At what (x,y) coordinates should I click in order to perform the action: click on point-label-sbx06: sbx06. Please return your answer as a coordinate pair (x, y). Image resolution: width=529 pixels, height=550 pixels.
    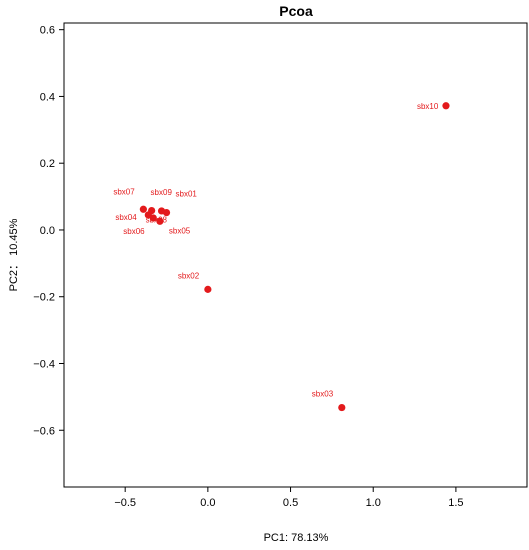
    Looking at the image, I should click on (134, 231).